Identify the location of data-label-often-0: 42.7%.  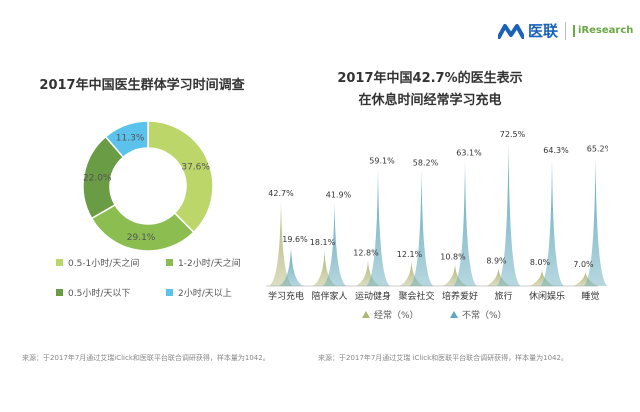
(281, 193).